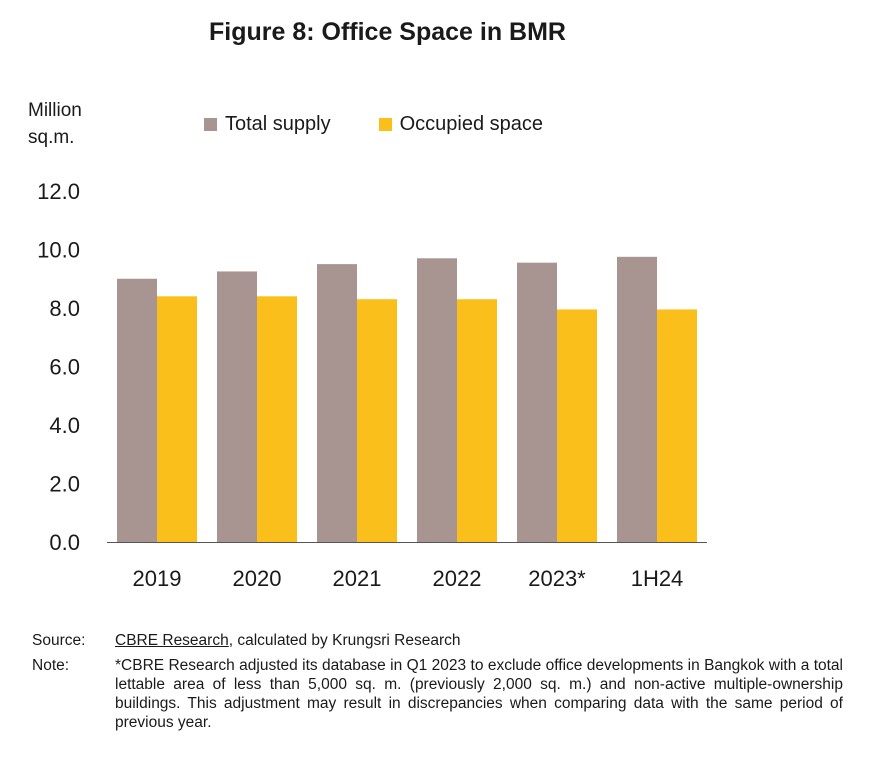  I want to click on x-tick-label: 2023*, so click(557, 578).